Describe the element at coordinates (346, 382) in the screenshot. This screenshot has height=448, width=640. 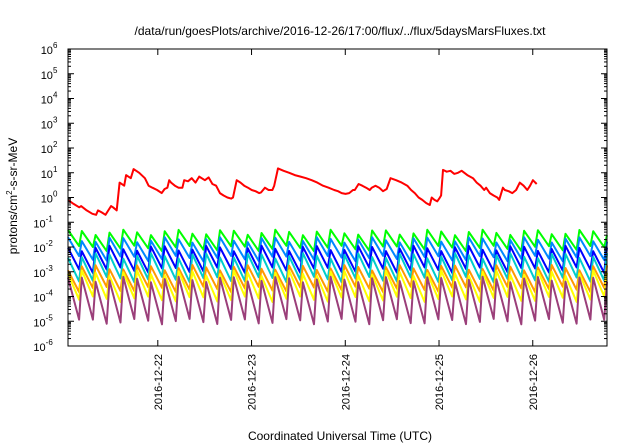
I see `x-tick-label: 2016-12-24` at that location.